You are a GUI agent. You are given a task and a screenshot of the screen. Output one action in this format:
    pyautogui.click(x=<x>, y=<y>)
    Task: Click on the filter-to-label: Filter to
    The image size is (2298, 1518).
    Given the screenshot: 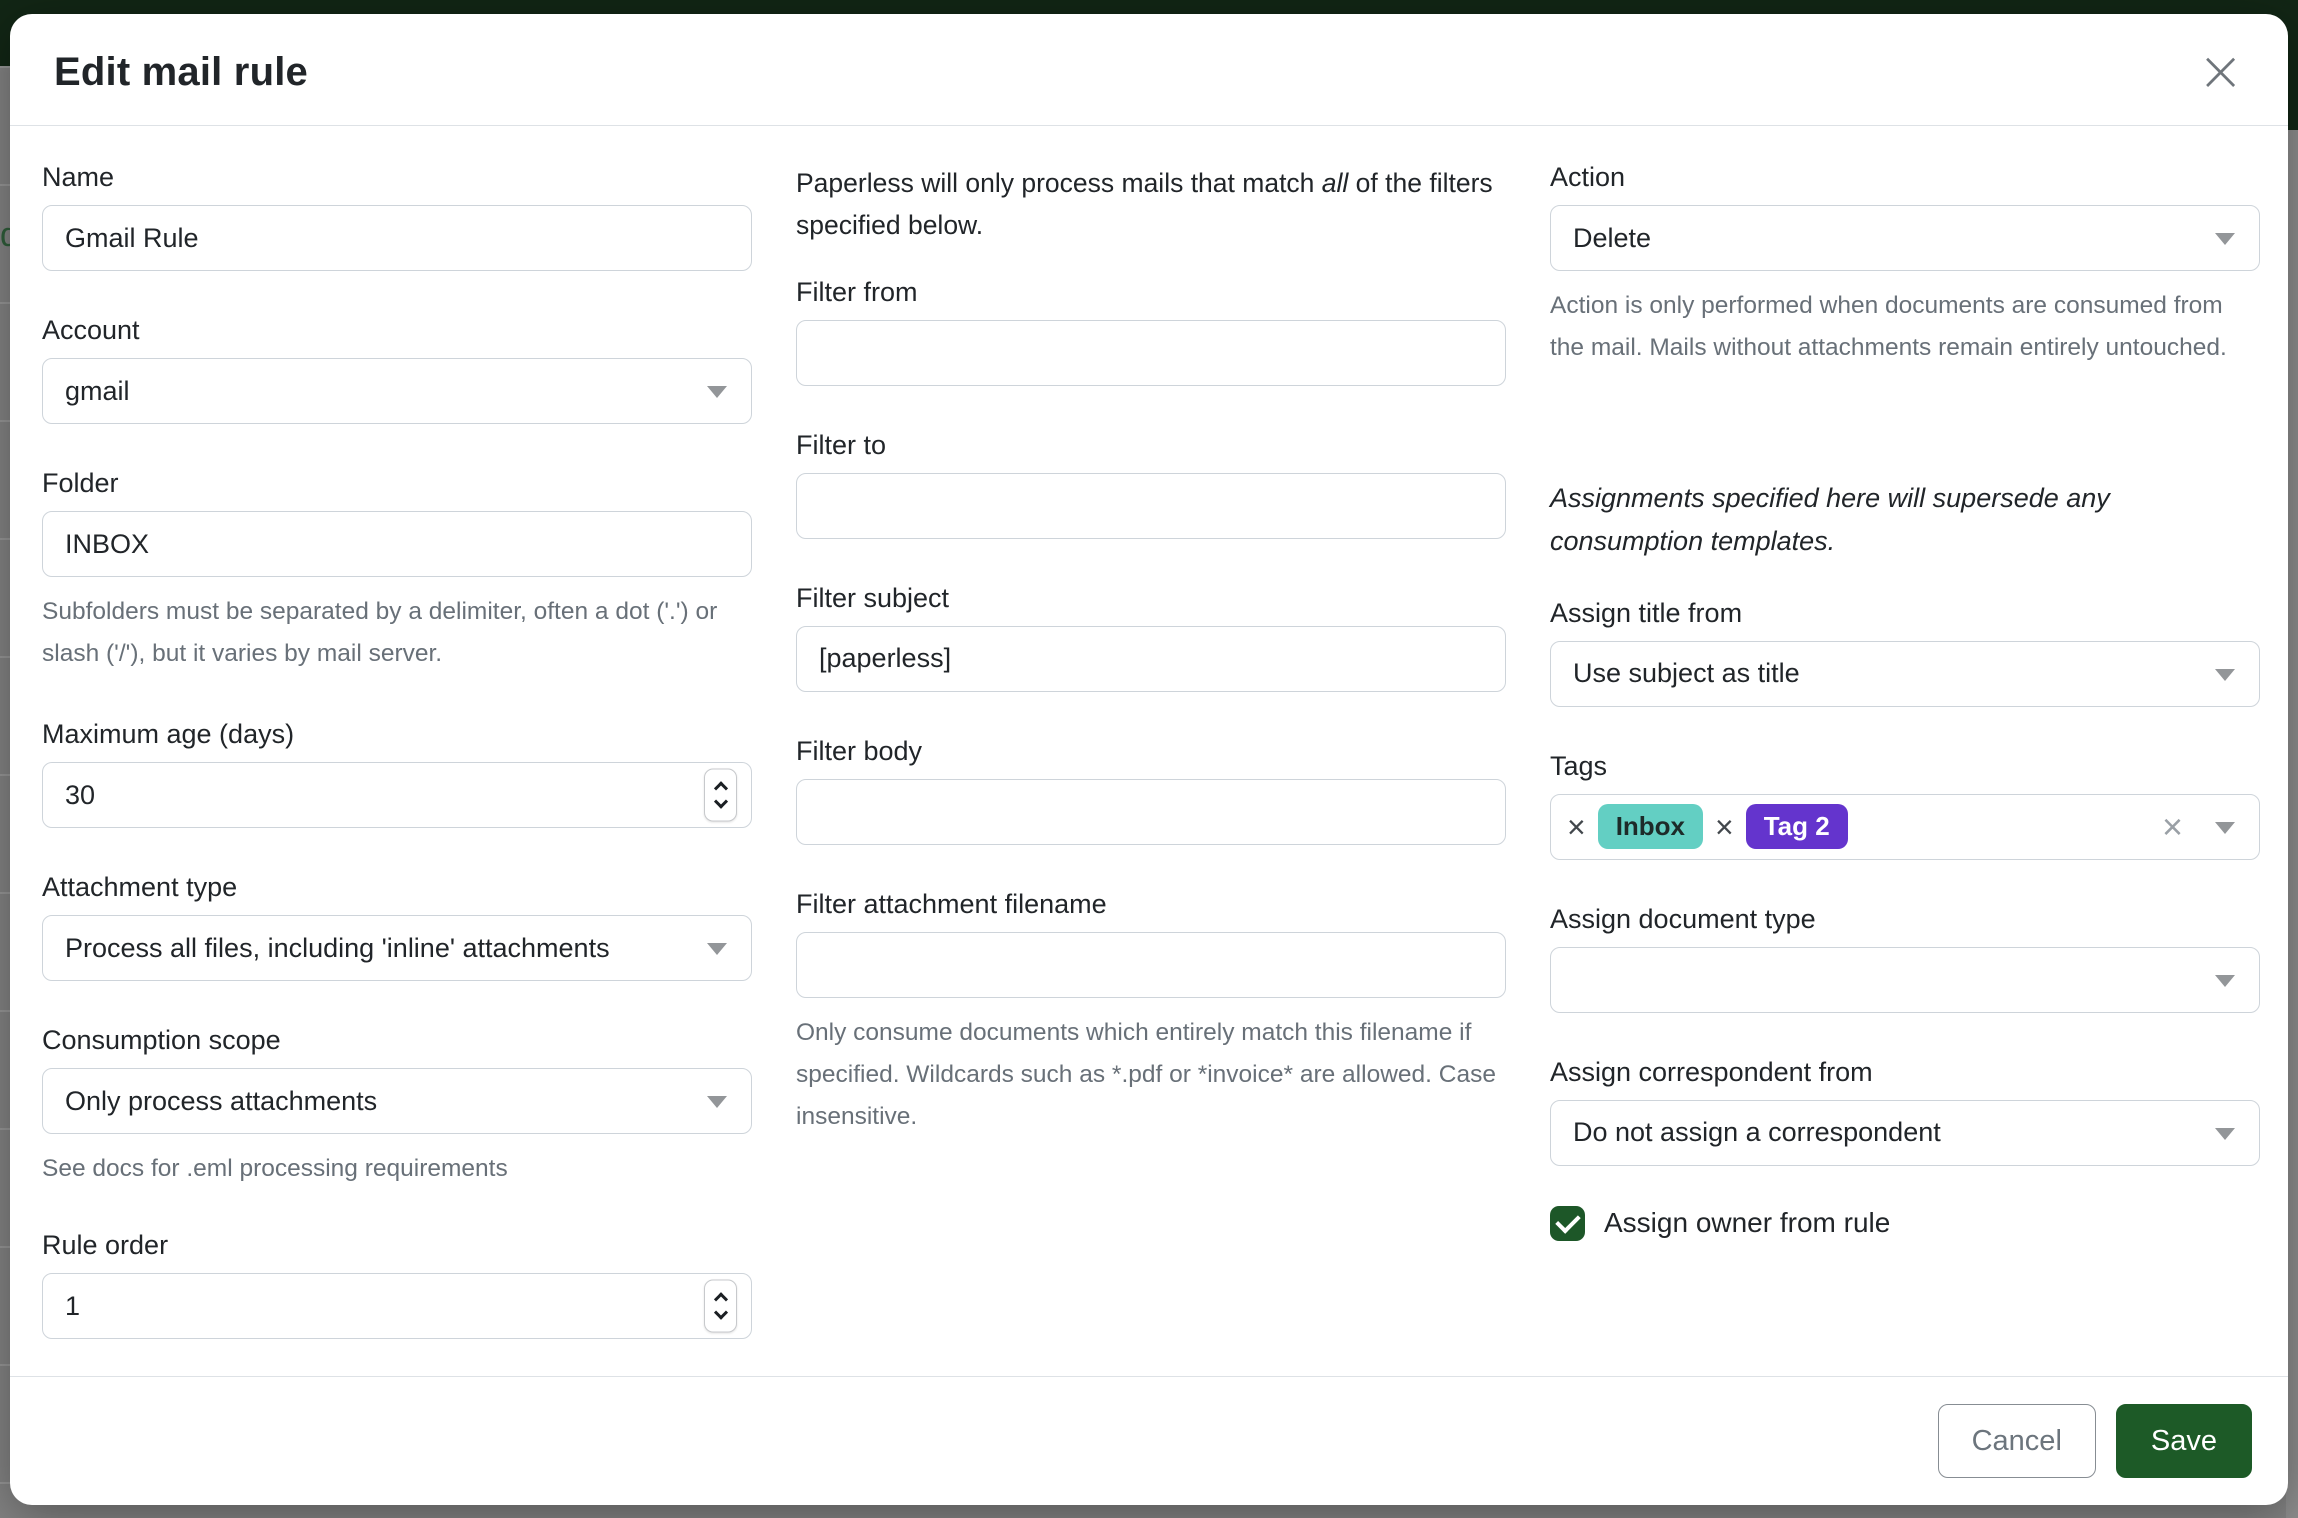 What is the action you would take?
    pyautogui.click(x=841, y=444)
    